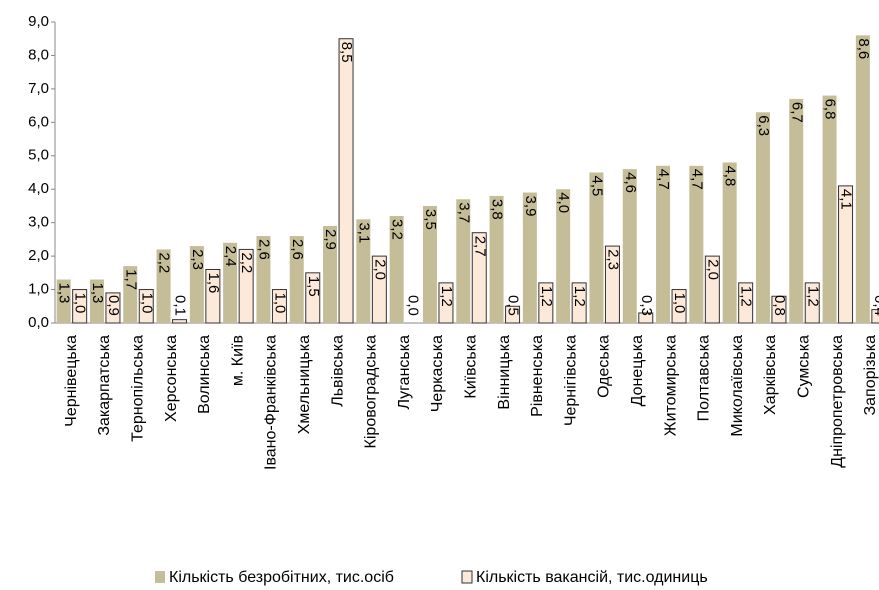 The width and height of the screenshot is (879, 590). Describe the element at coordinates (437, 373) in the screenshot. I see `x-tick-label: Черкаська` at that location.